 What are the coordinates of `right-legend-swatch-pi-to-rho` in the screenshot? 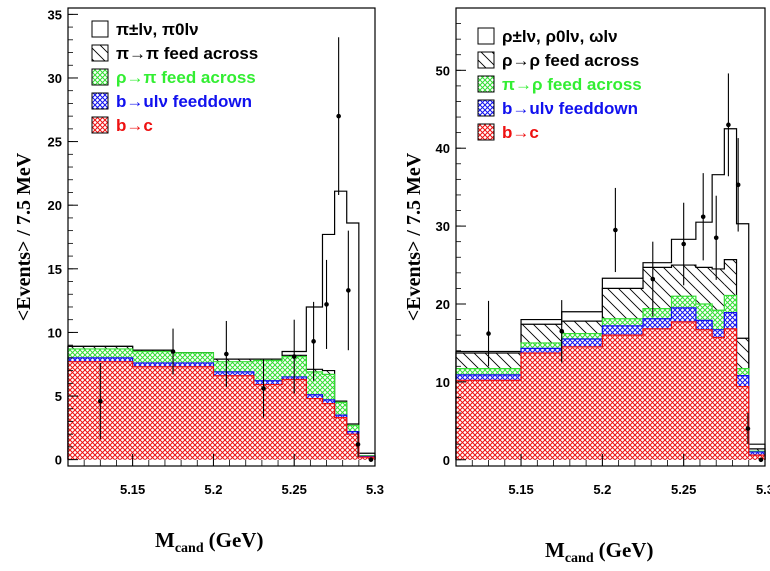 It's located at (486, 84).